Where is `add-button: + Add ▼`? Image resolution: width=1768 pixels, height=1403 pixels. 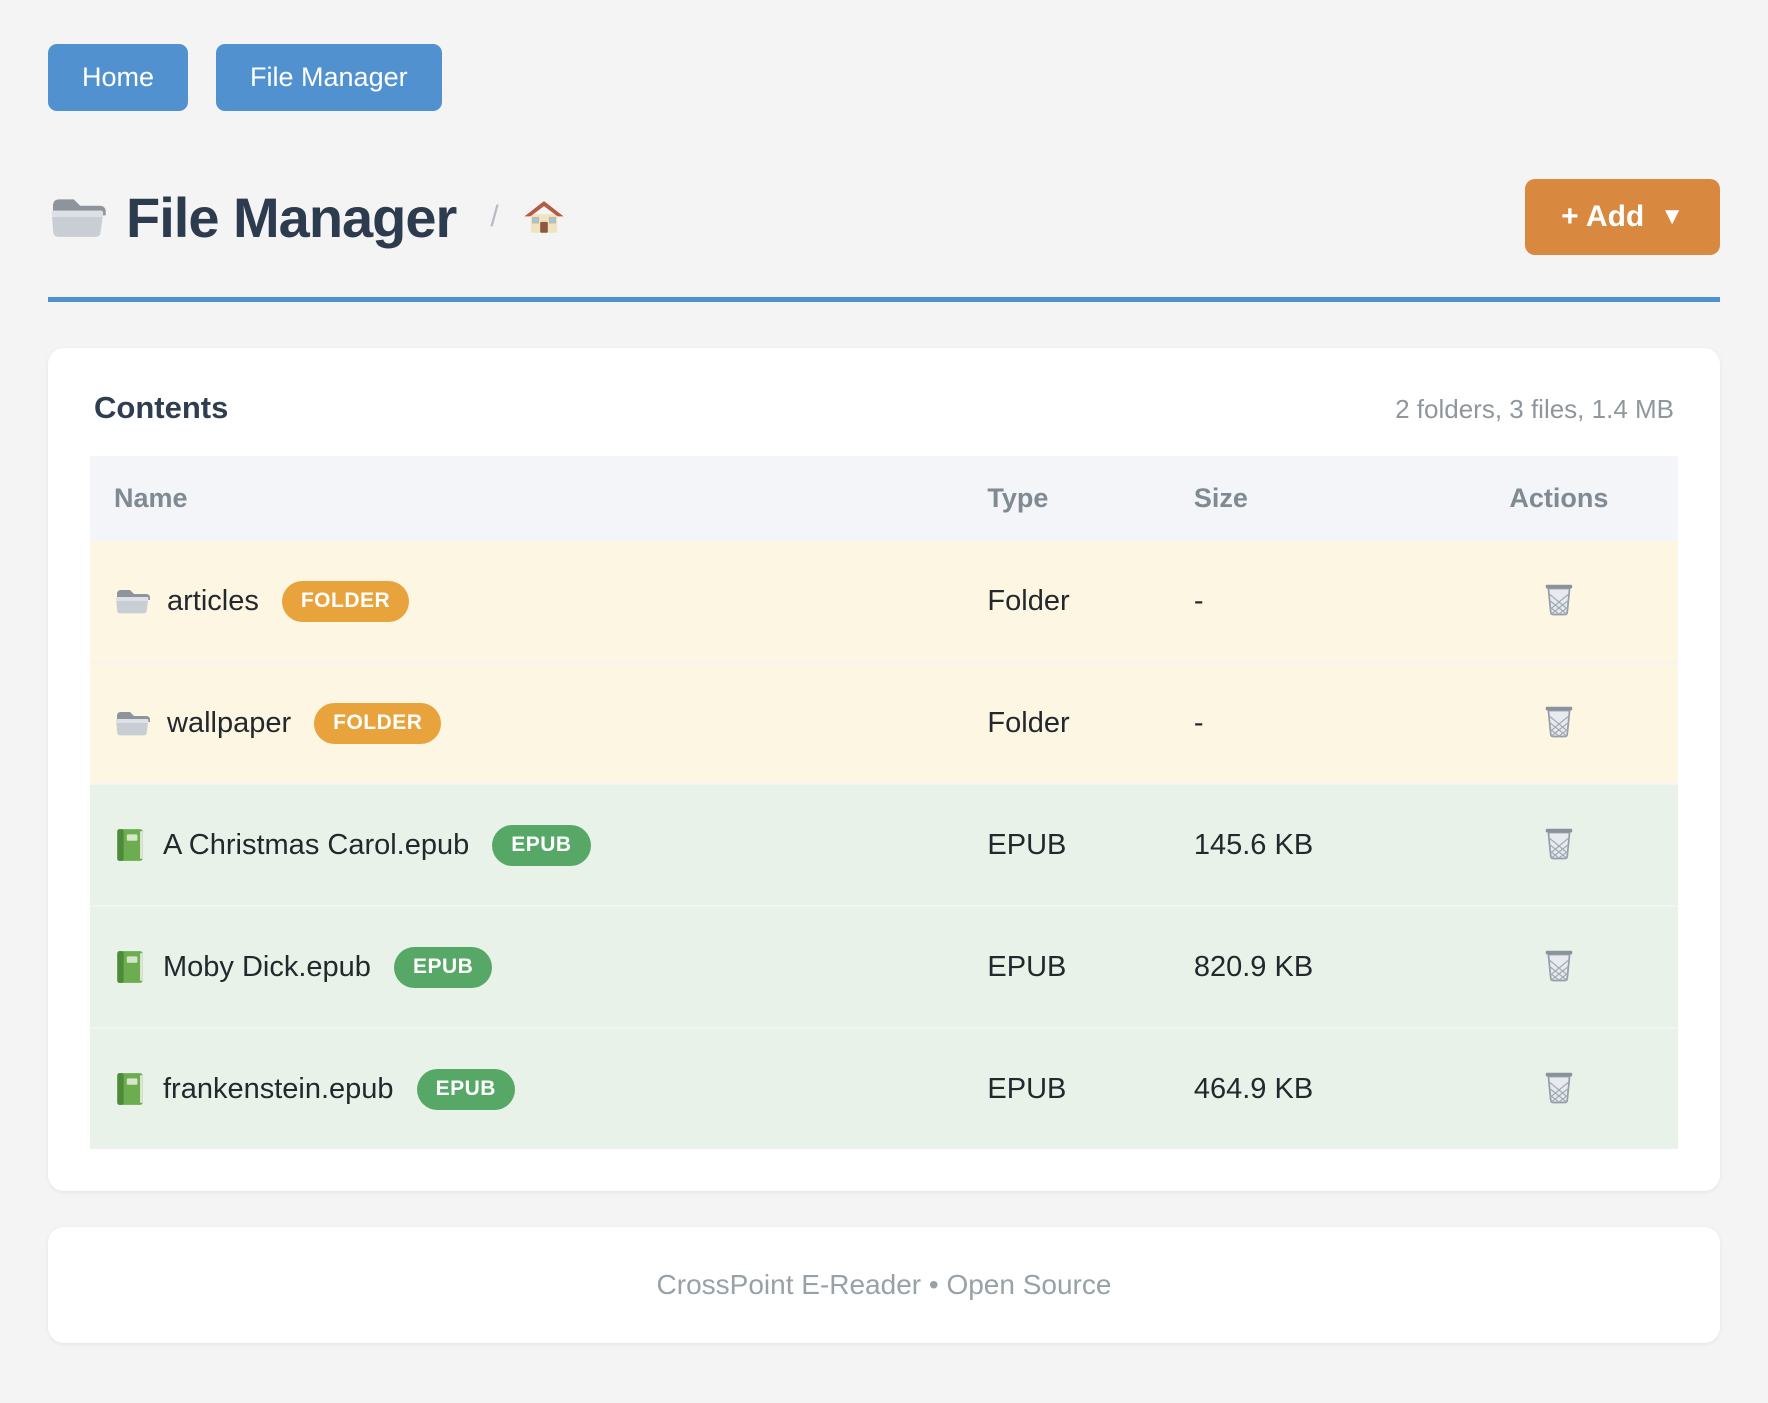 add-button: + Add ▼ is located at coordinates (1622, 217).